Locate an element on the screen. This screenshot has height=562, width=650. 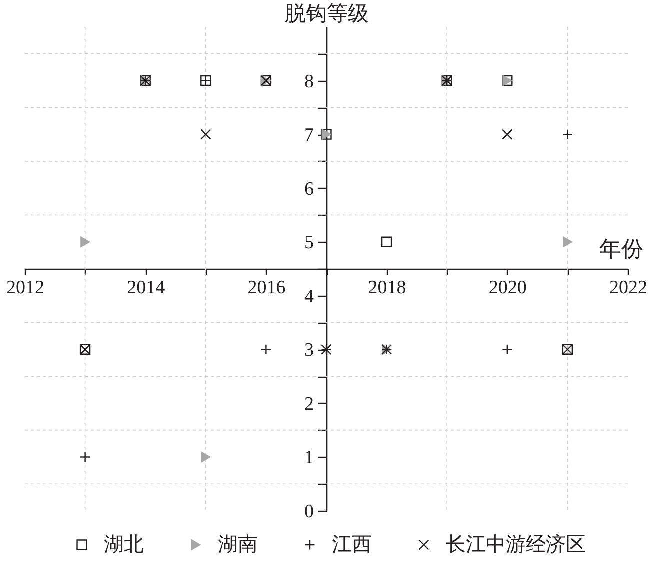
x-tick-label: 2016 is located at coordinates (267, 288).